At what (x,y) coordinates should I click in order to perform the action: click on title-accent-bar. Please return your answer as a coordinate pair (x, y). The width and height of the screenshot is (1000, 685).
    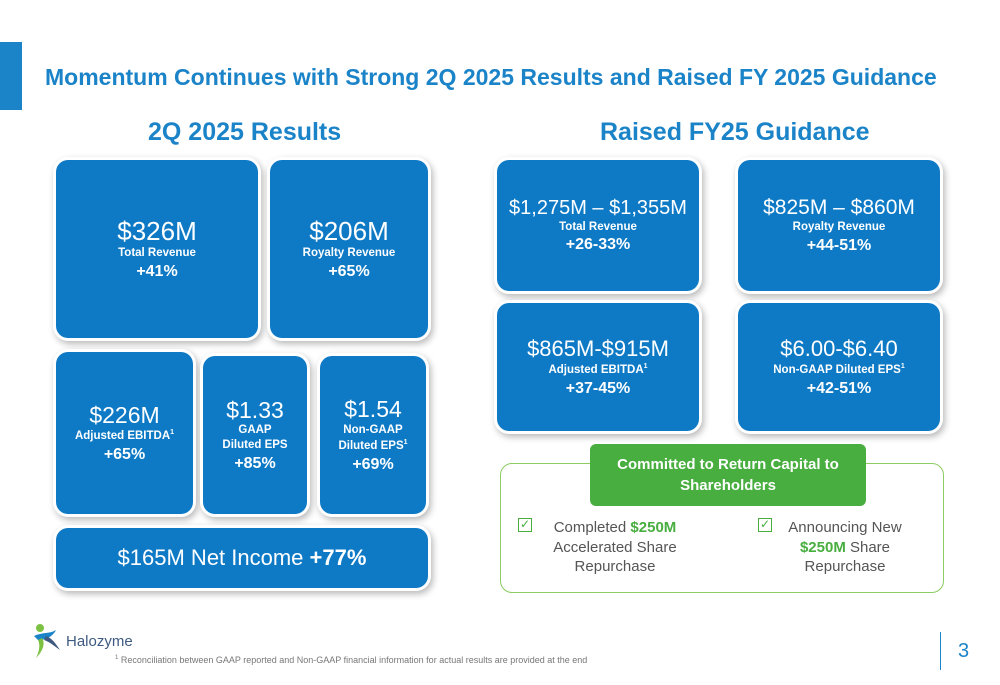
    Looking at the image, I should click on (11, 76).